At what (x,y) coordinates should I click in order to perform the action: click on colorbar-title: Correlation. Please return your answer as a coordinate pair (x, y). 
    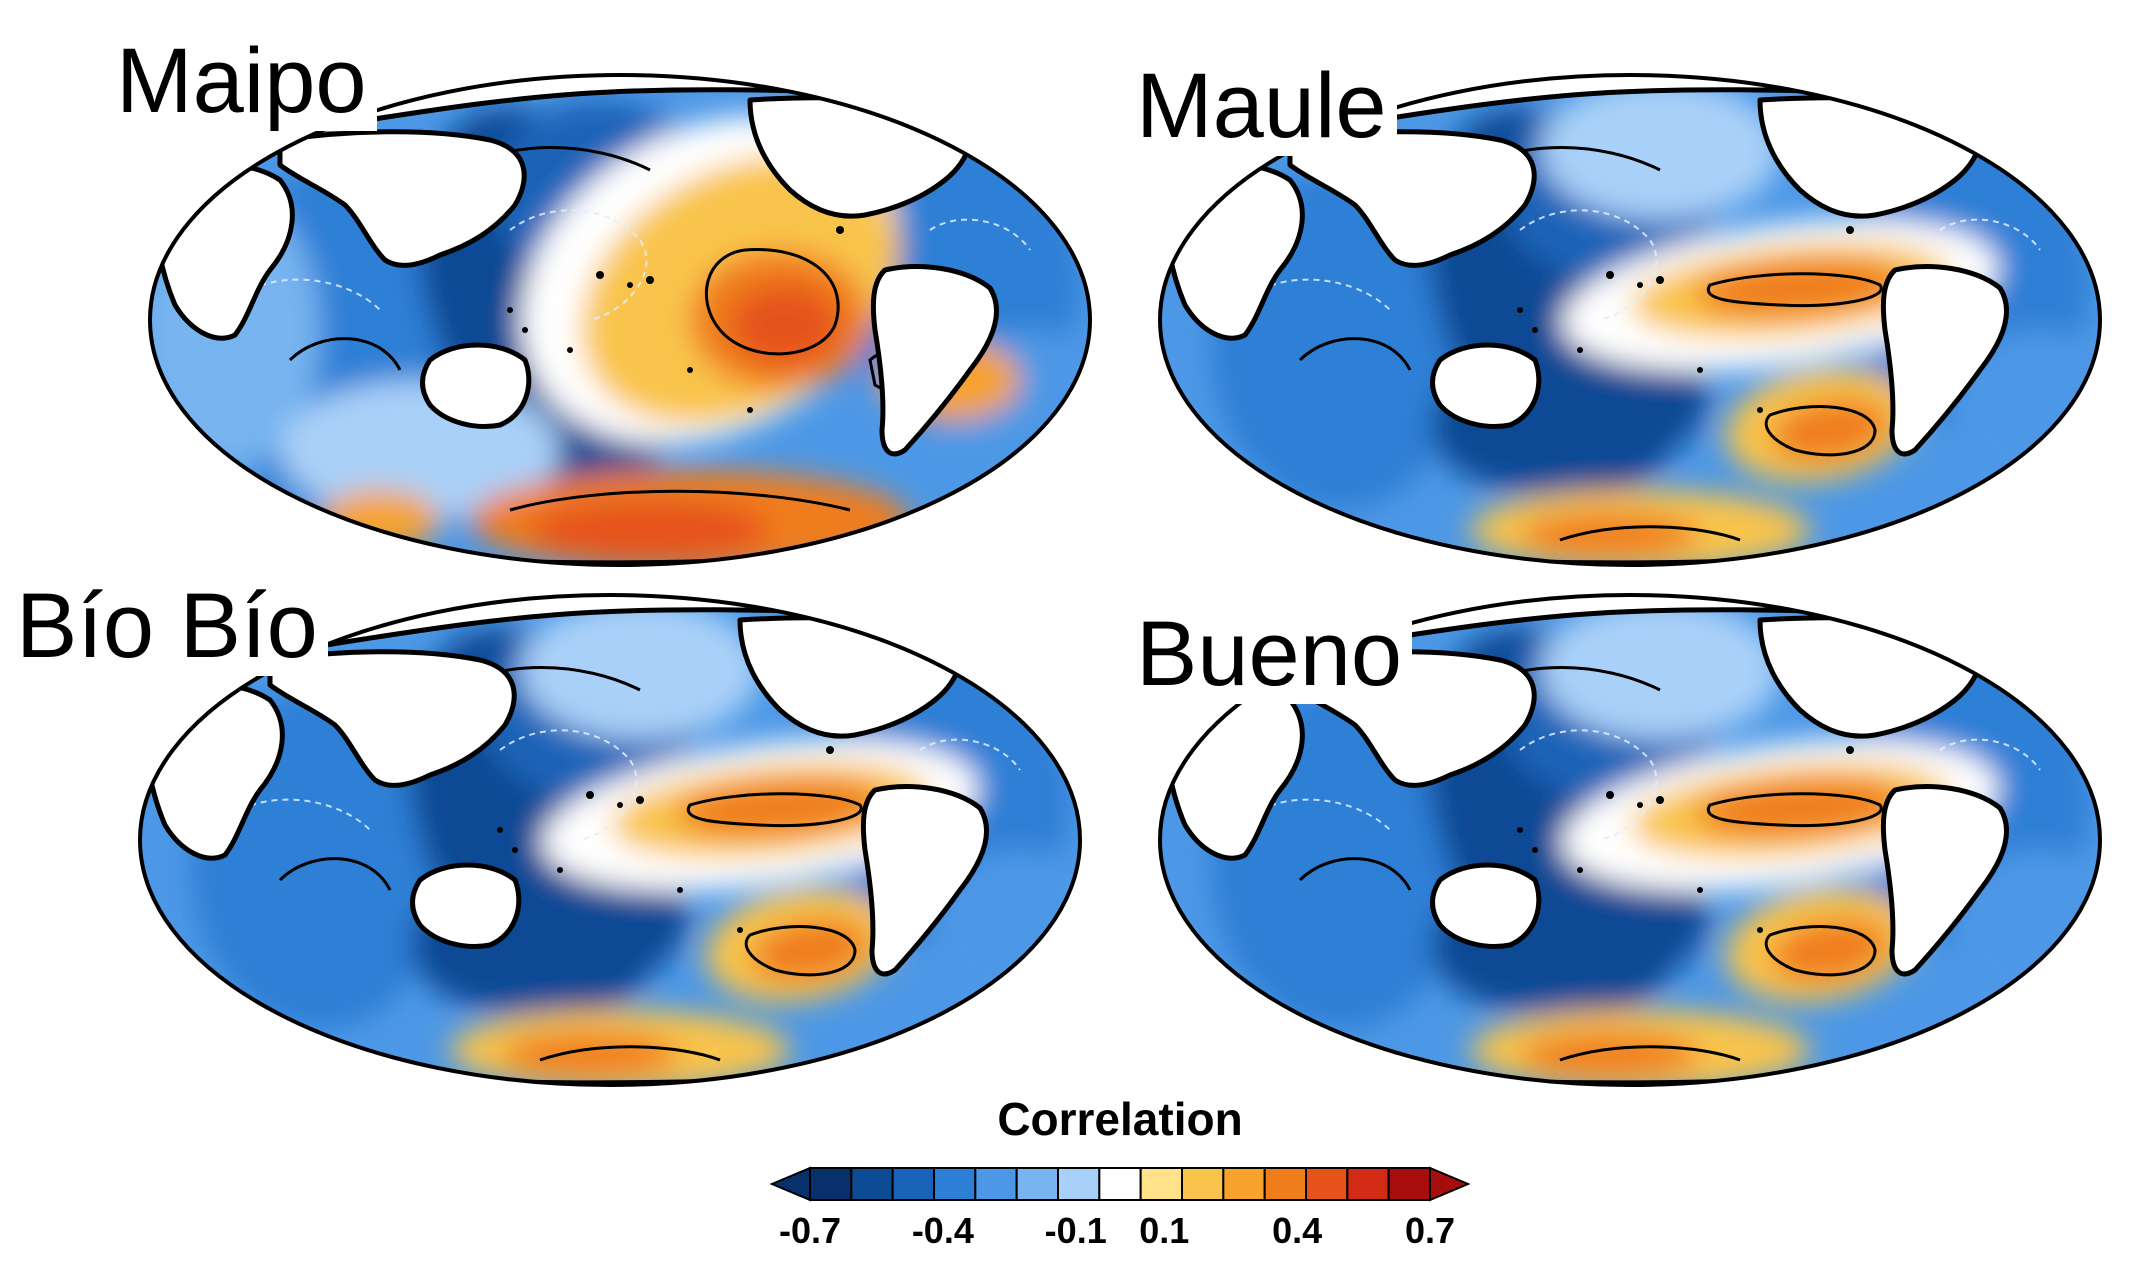
    Looking at the image, I should click on (1120, 1119).